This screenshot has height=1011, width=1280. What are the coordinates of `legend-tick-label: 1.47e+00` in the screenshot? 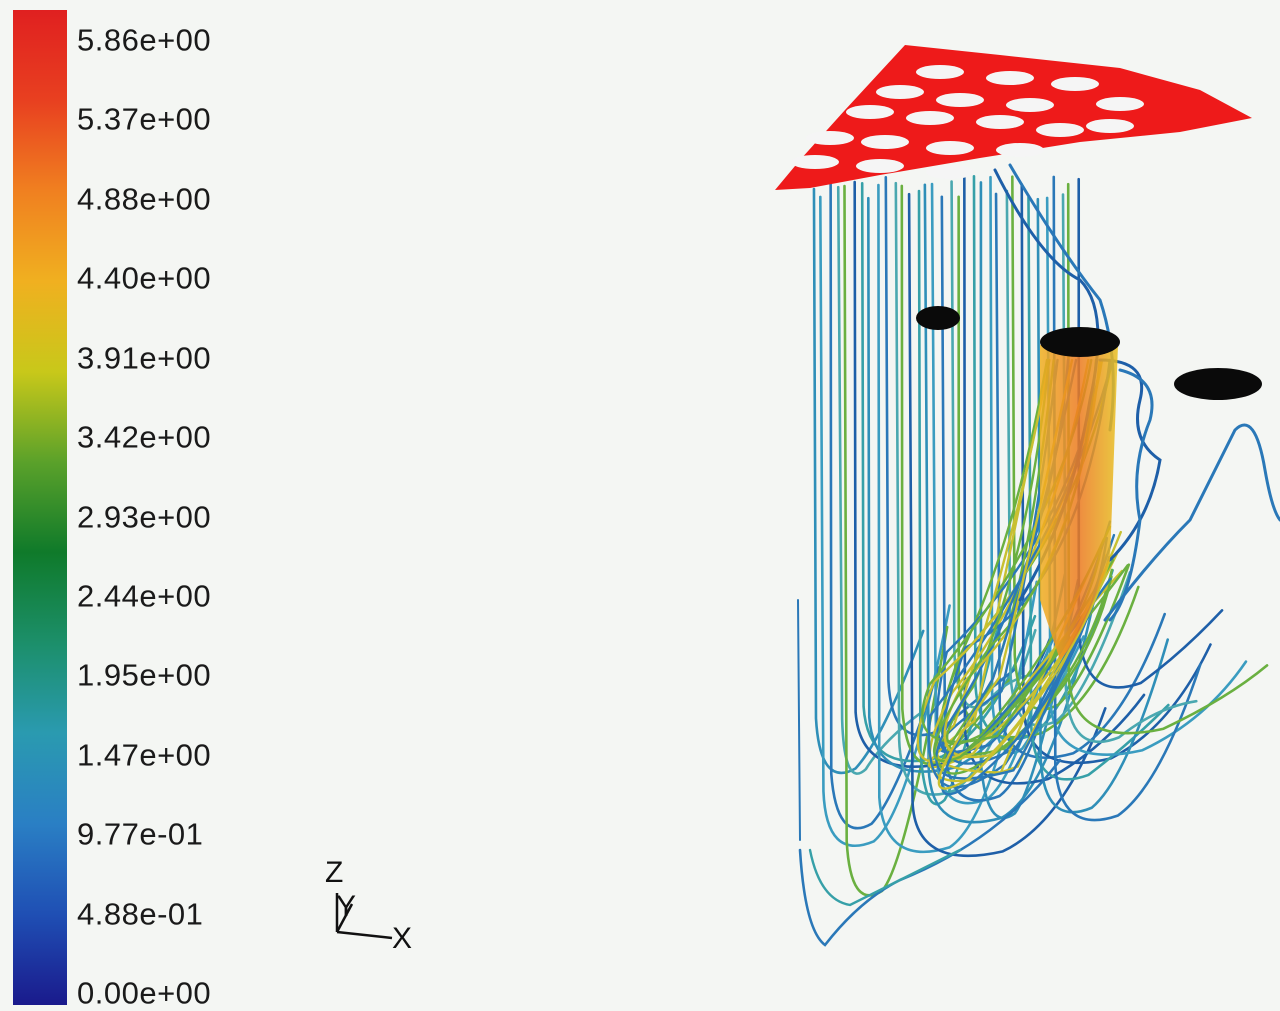 It's located at (144, 755).